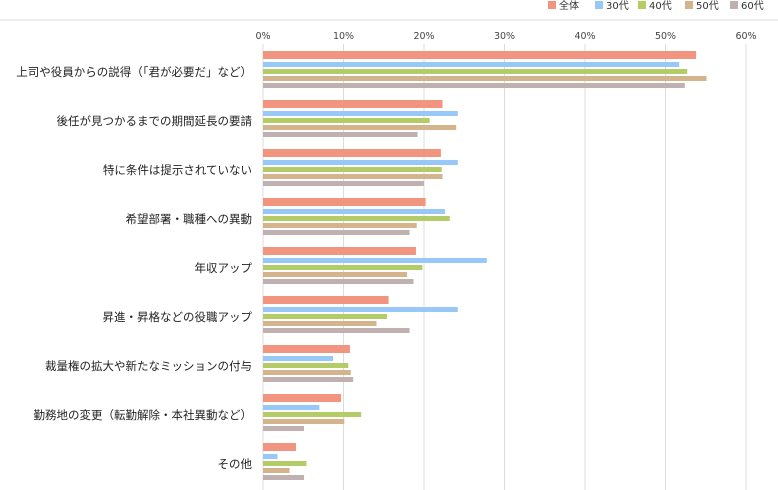 The height and width of the screenshot is (490, 778). Describe the element at coordinates (707, 6) in the screenshot. I see `legend-label: 50代` at that location.